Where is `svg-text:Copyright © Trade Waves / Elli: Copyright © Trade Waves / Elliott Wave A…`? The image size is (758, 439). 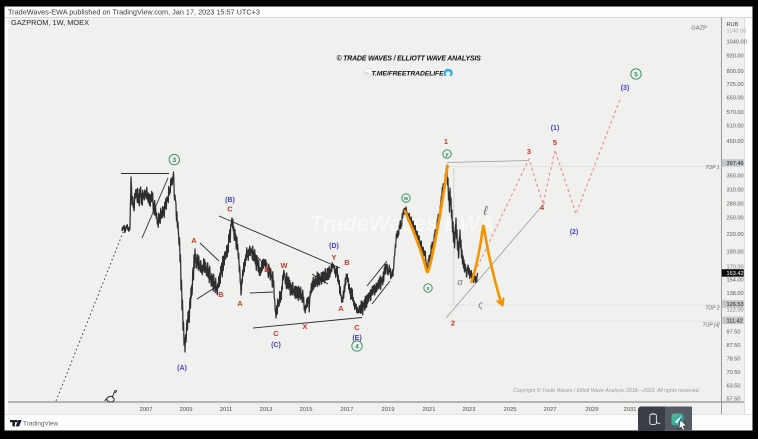 svg-text:Copyright © Trade Waves / Elli: Copyright © Trade Waves / Elliott Wave A… is located at coordinates (606, 390).